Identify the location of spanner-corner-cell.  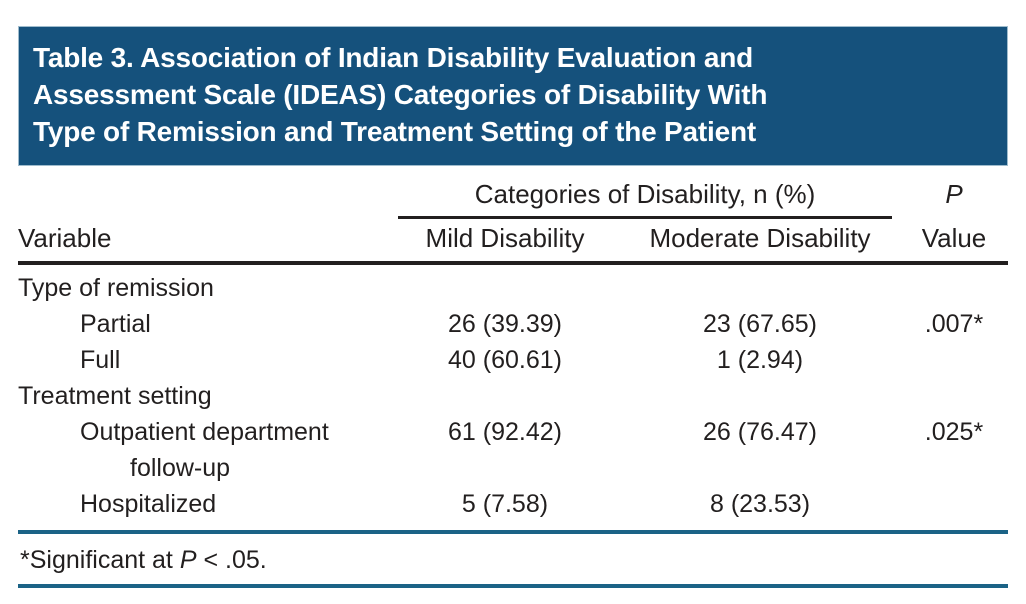
(204, 196).